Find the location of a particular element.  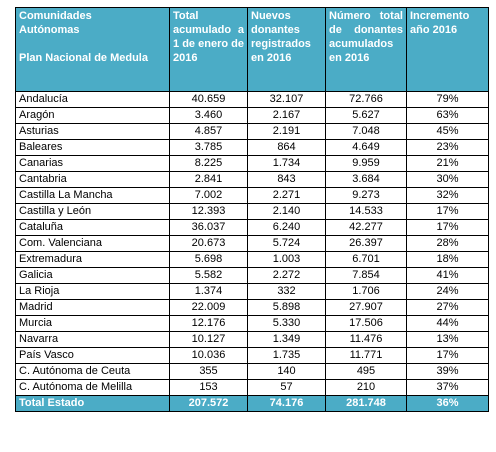

new-donors-cell: 6.240 is located at coordinates (286, 227).